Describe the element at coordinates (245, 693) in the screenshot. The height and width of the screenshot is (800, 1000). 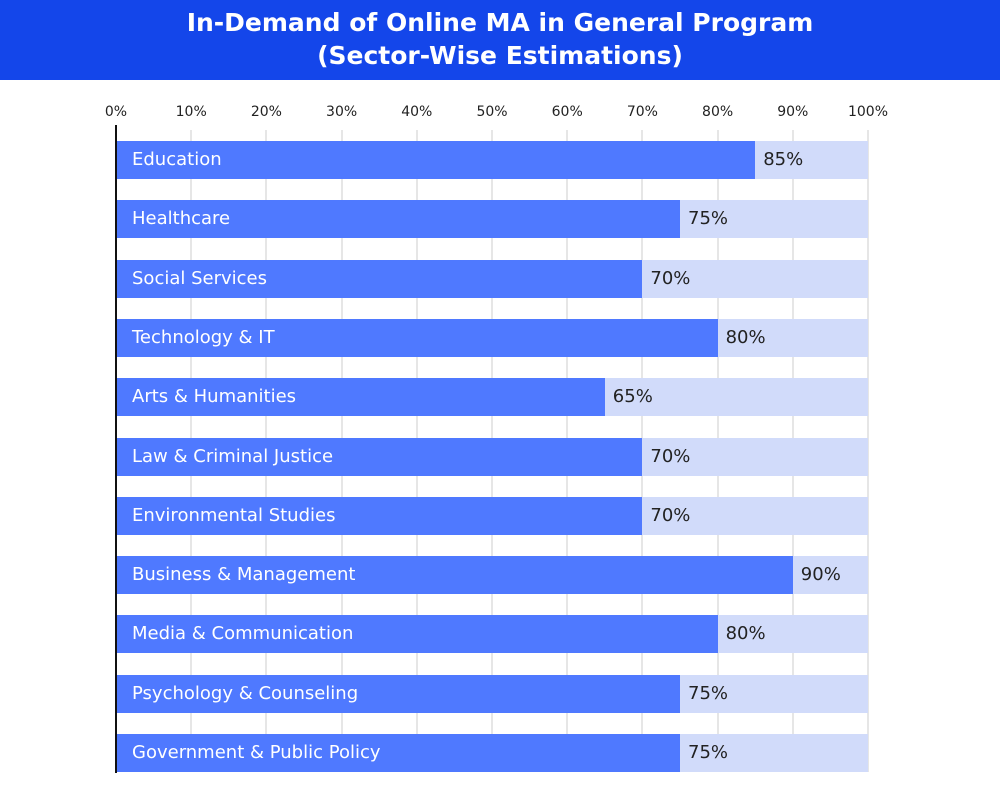
I see `category-label: Psychology & Counseling` at that location.